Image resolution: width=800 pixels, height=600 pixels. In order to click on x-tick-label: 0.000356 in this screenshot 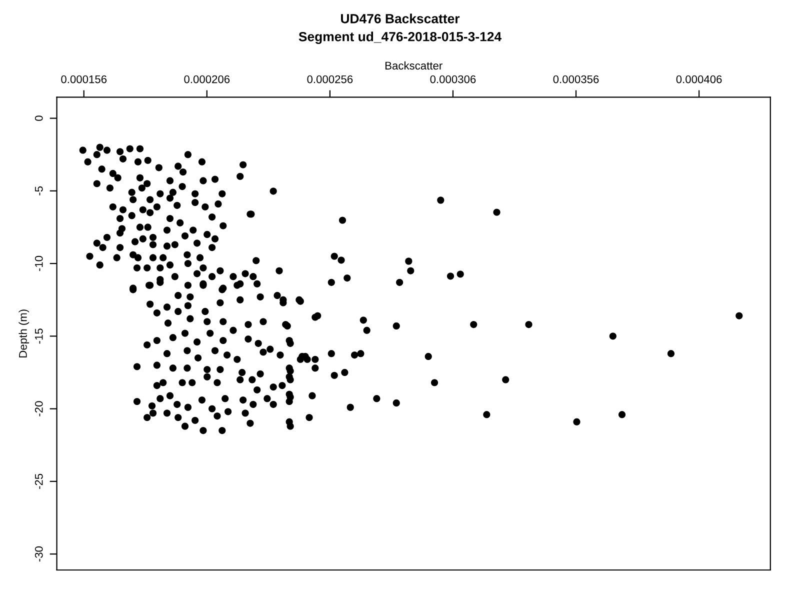, I will do `click(576, 79)`.